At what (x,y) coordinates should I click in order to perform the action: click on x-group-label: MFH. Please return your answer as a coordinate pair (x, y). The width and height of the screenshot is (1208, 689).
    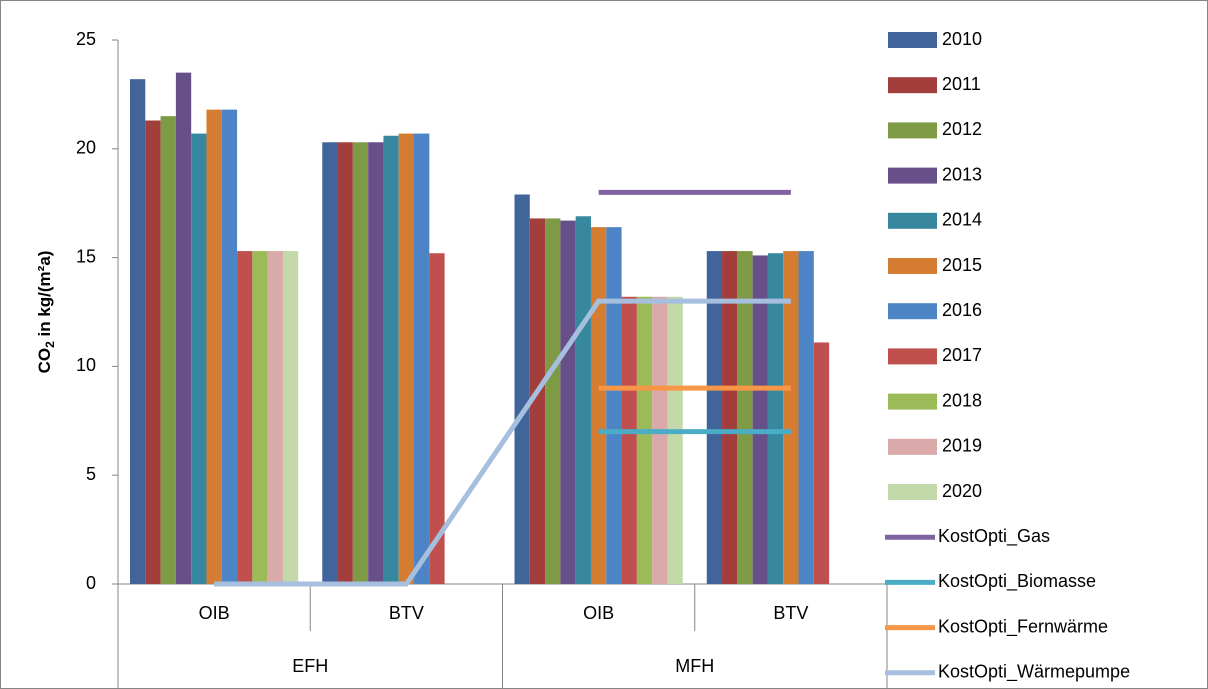
    Looking at the image, I should click on (694, 666).